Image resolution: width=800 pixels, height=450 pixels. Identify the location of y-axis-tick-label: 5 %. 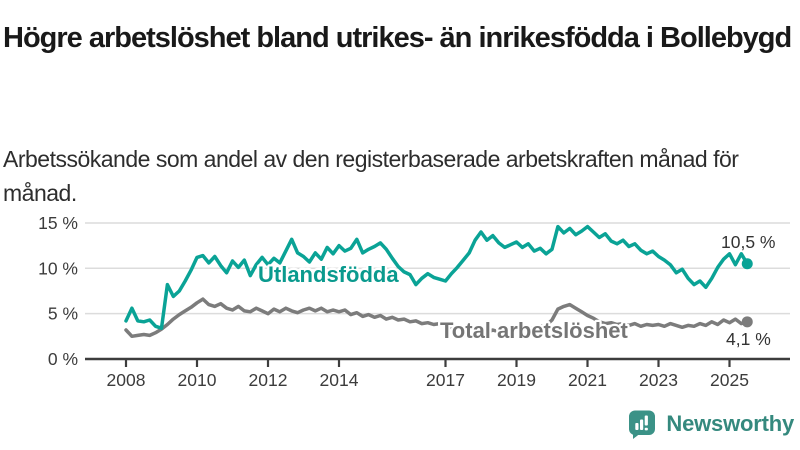
(63, 314).